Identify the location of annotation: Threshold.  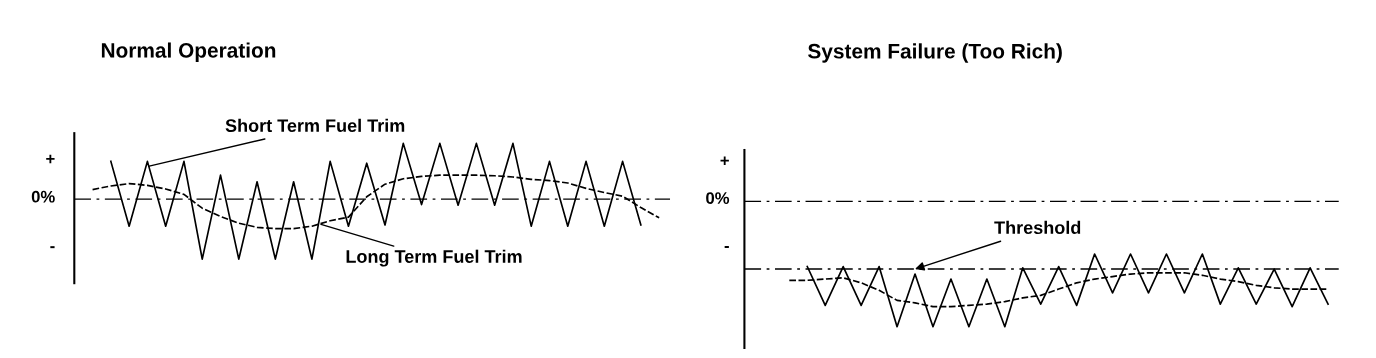
(1037, 227).